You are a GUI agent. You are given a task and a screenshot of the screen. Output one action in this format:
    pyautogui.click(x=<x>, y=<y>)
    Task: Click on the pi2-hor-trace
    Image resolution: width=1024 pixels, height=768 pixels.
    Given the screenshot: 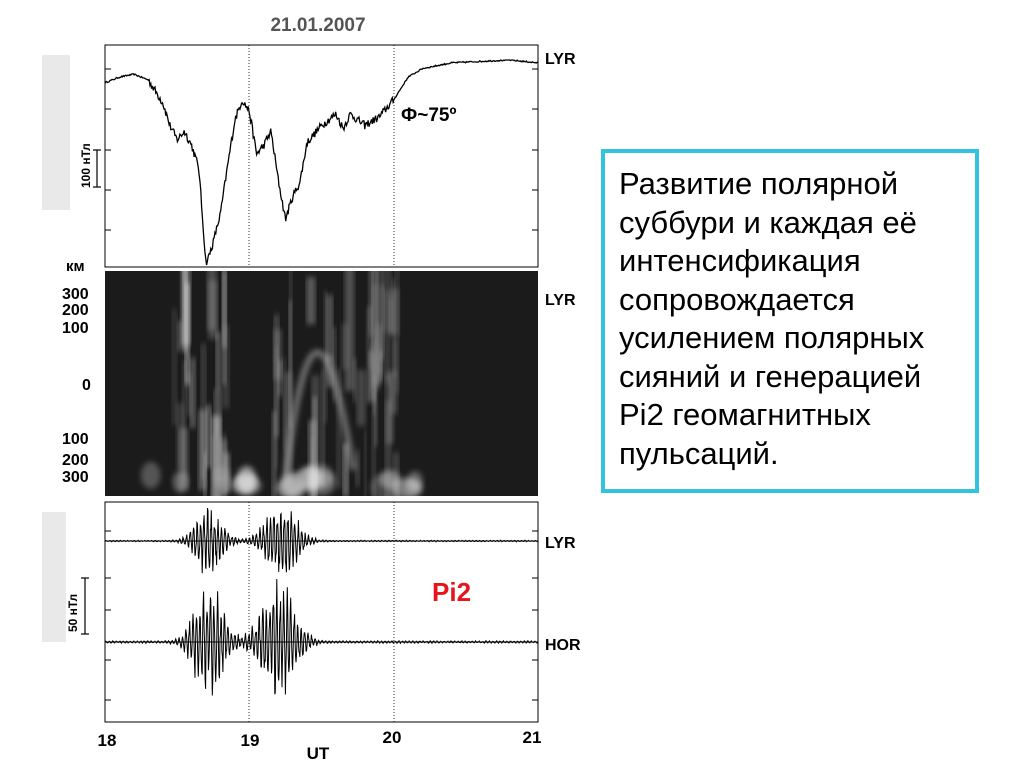 What is the action you would take?
    pyautogui.click(x=321, y=637)
    